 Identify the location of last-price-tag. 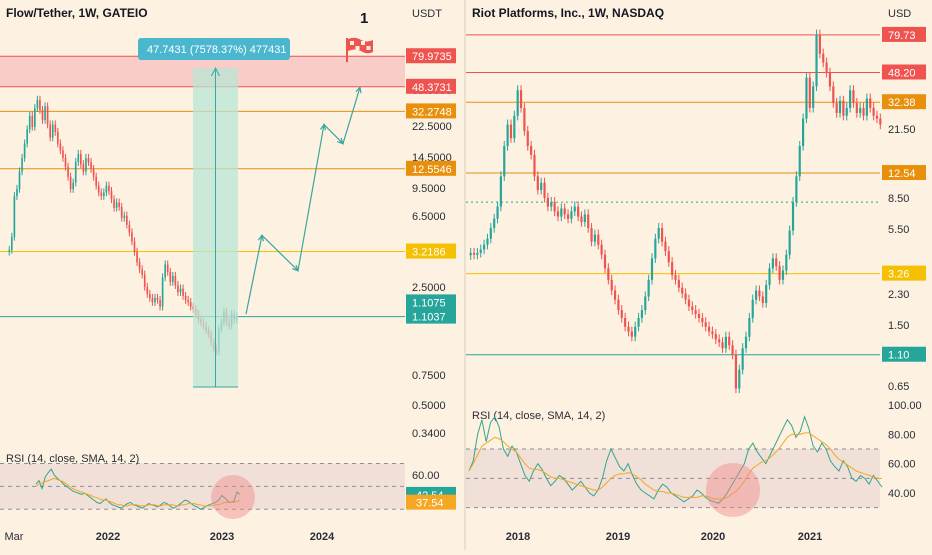
(431, 302).